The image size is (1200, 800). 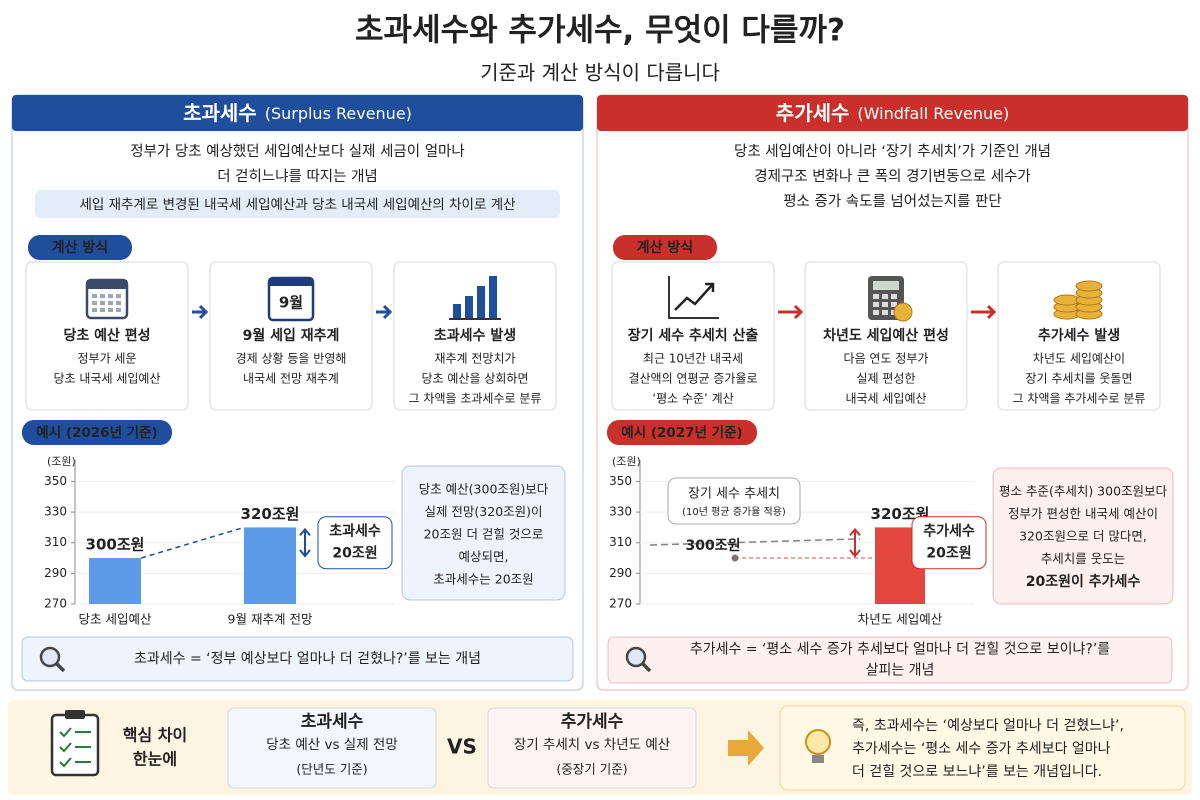 I want to click on unit-label: (조원), so click(x=626, y=461).